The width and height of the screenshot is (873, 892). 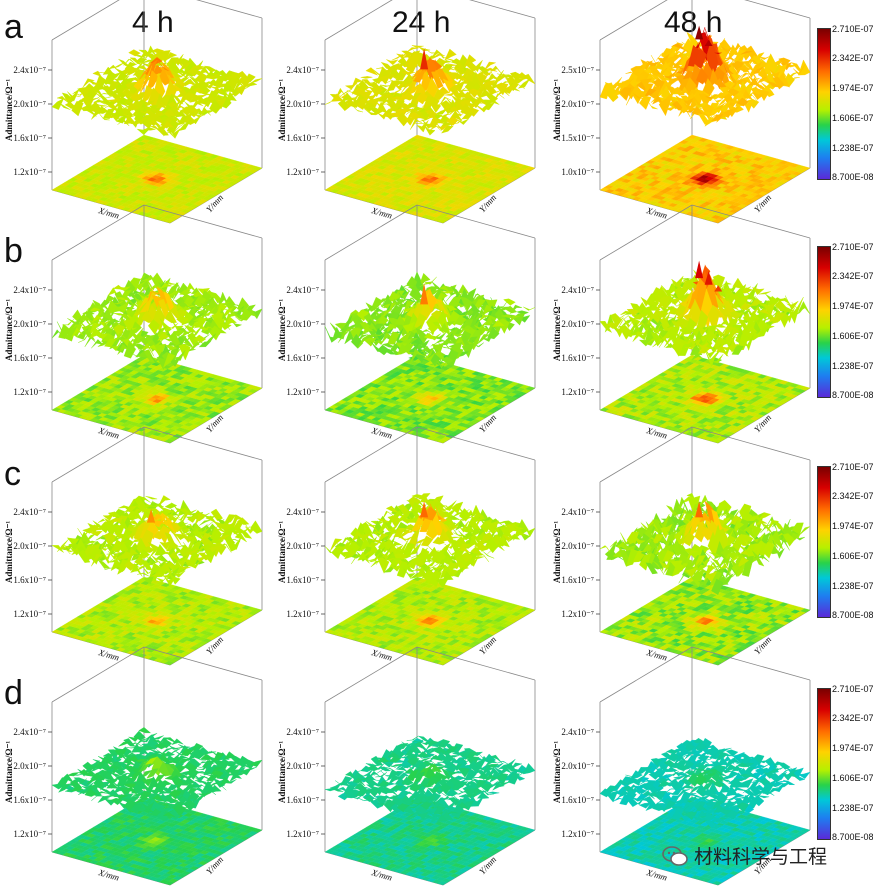 I want to click on row-label-d: d, so click(x=13, y=693).